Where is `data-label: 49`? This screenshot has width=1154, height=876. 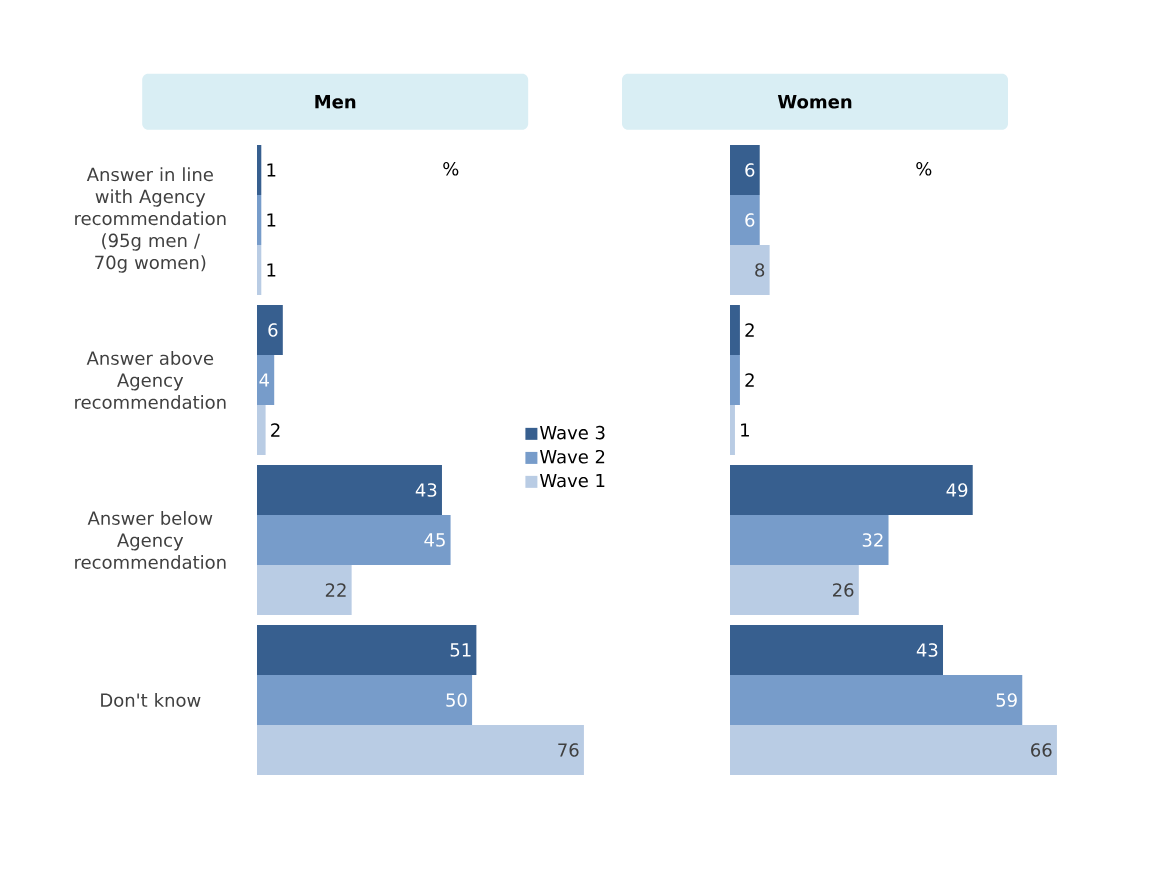 data-label: 49 is located at coordinates (957, 490).